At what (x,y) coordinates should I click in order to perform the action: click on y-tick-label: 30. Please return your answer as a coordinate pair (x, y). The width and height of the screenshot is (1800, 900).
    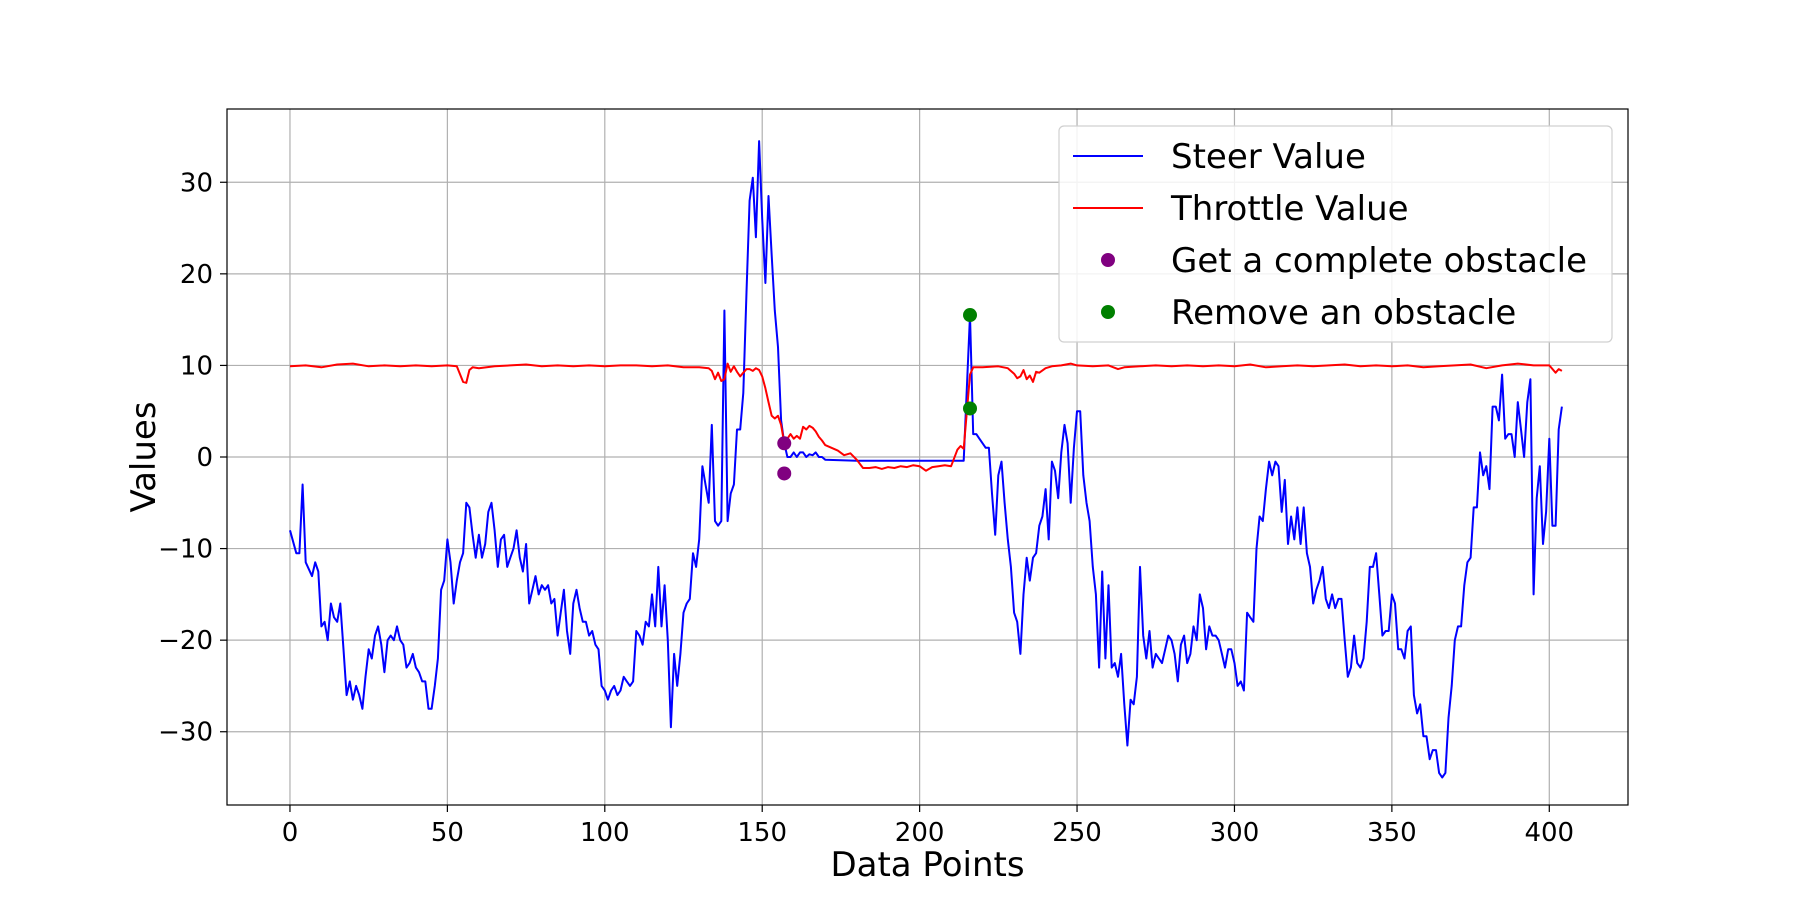
    Looking at the image, I should click on (196, 183).